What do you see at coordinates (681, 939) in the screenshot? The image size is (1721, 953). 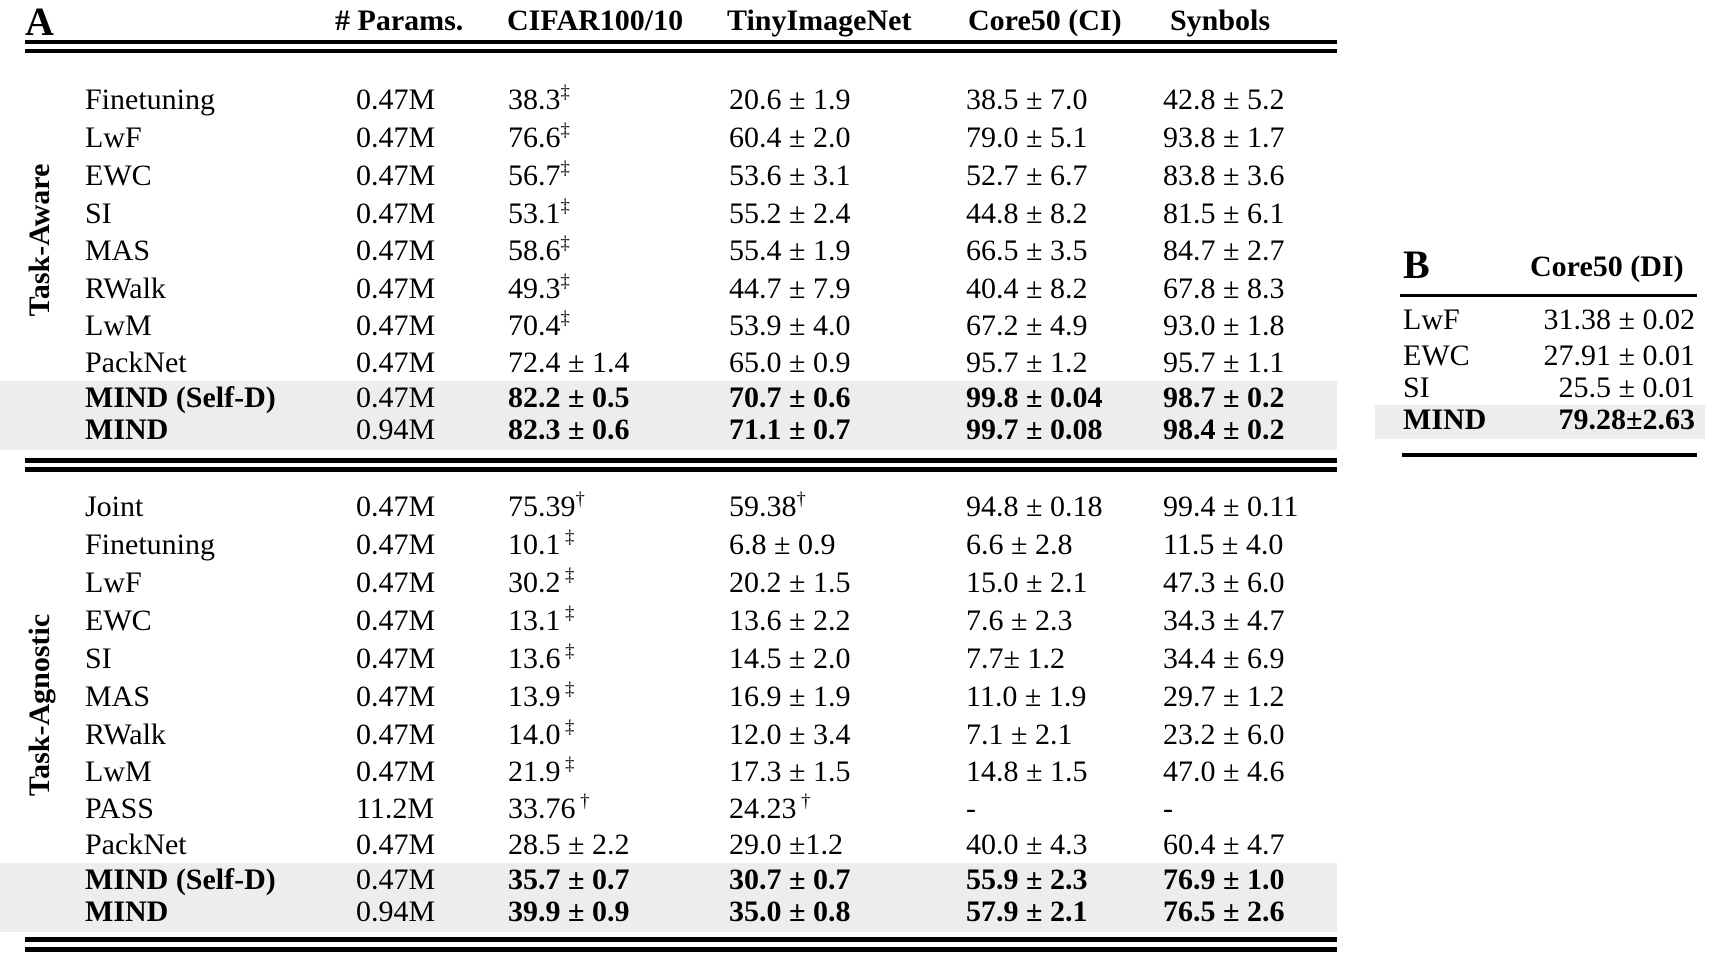 I see `bottom-rule-top` at bounding box center [681, 939].